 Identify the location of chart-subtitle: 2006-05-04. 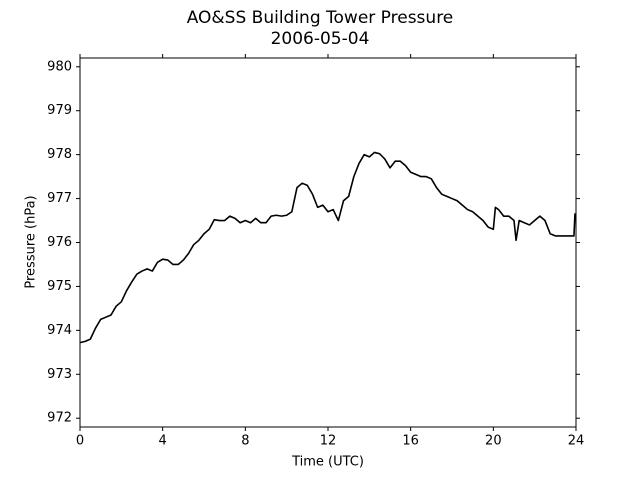
(320, 39).